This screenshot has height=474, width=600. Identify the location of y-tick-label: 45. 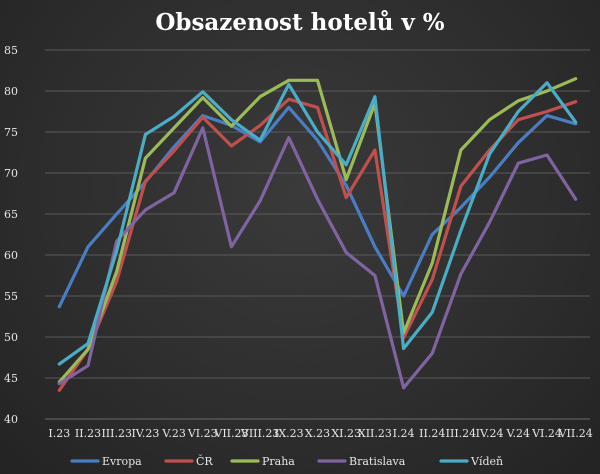
(11, 378).